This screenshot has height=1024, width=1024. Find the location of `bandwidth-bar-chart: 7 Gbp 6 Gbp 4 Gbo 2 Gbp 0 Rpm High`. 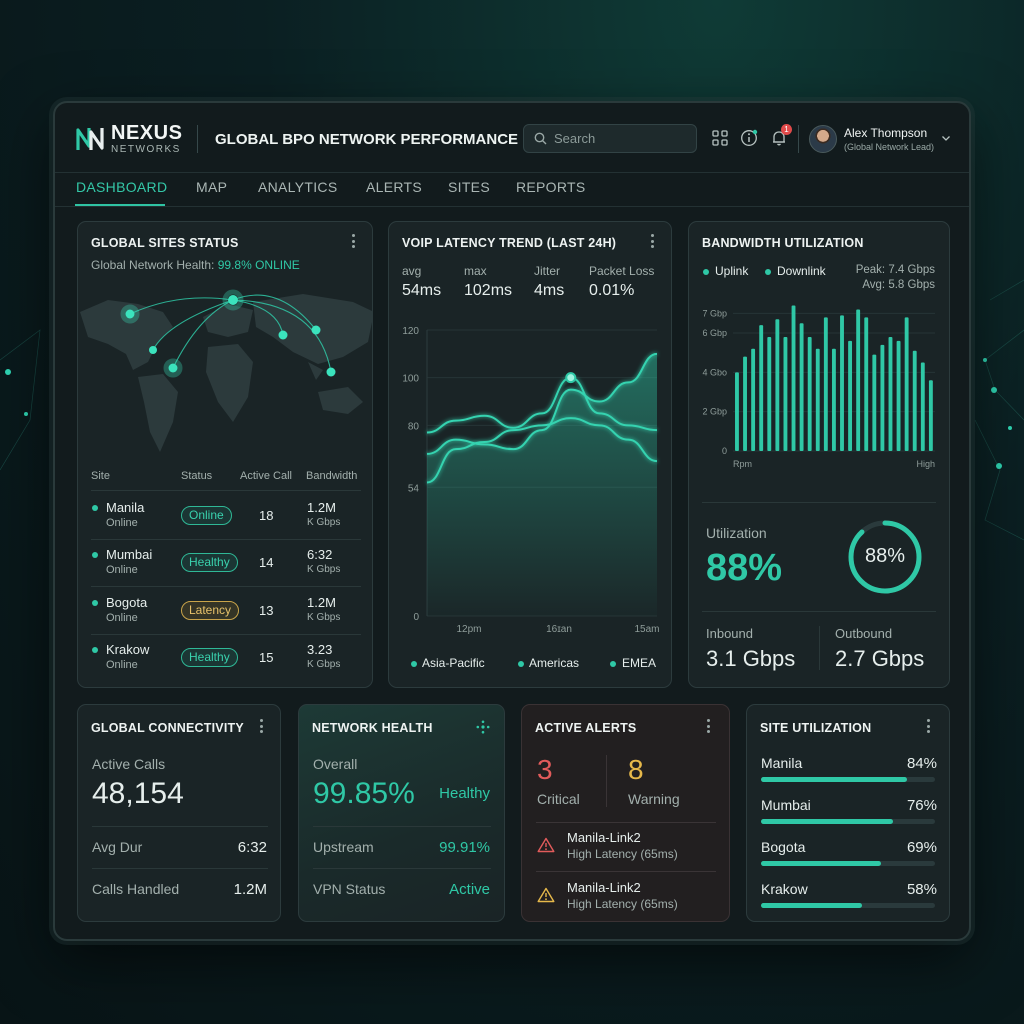

bandwidth-bar-chart: 7 Gbp 6 Gbp 4 Gbo 2 Gbp 0 Rpm High is located at coordinates (819, 393).